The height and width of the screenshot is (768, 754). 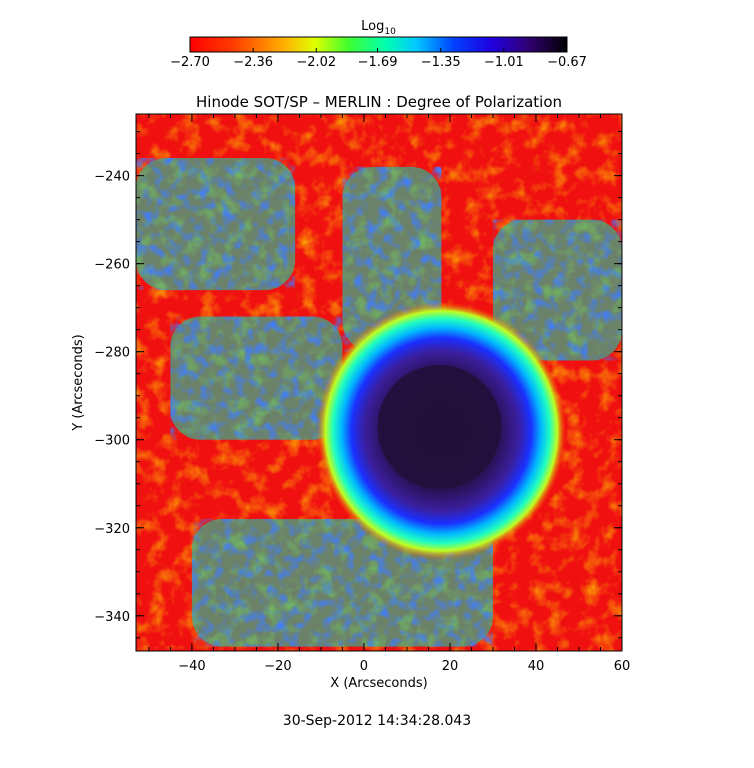 I want to click on timestamp: 30-Sep-2012 14:34:28.043, so click(x=377, y=721).